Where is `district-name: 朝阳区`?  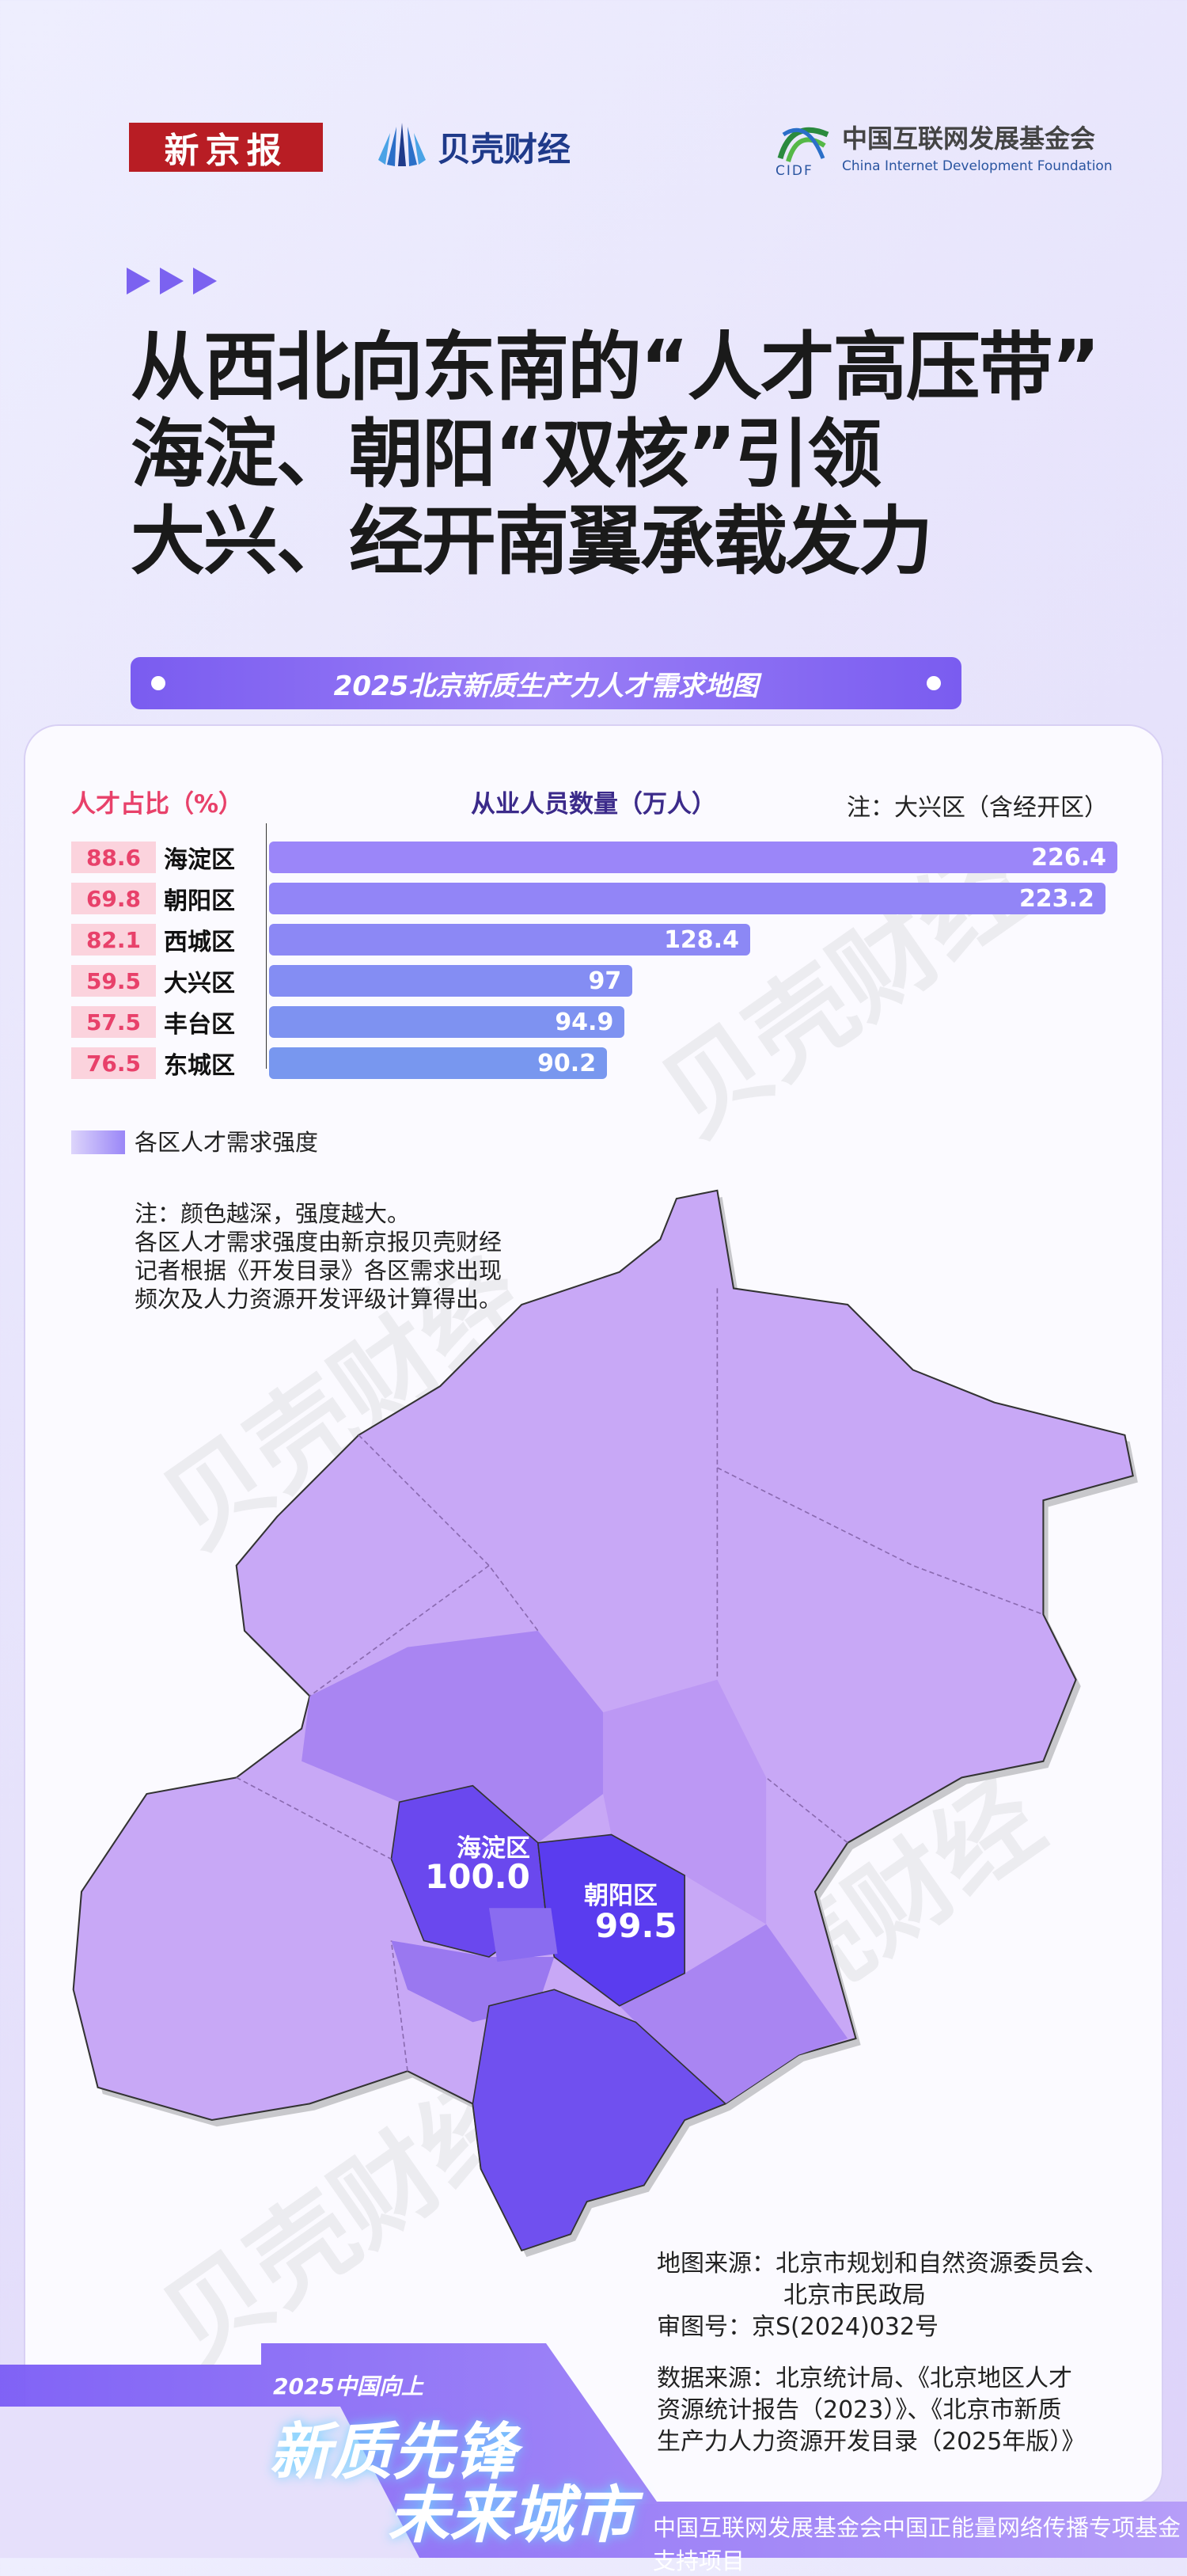
district-name: 朝阳区 is located at coordinates (199, 901).